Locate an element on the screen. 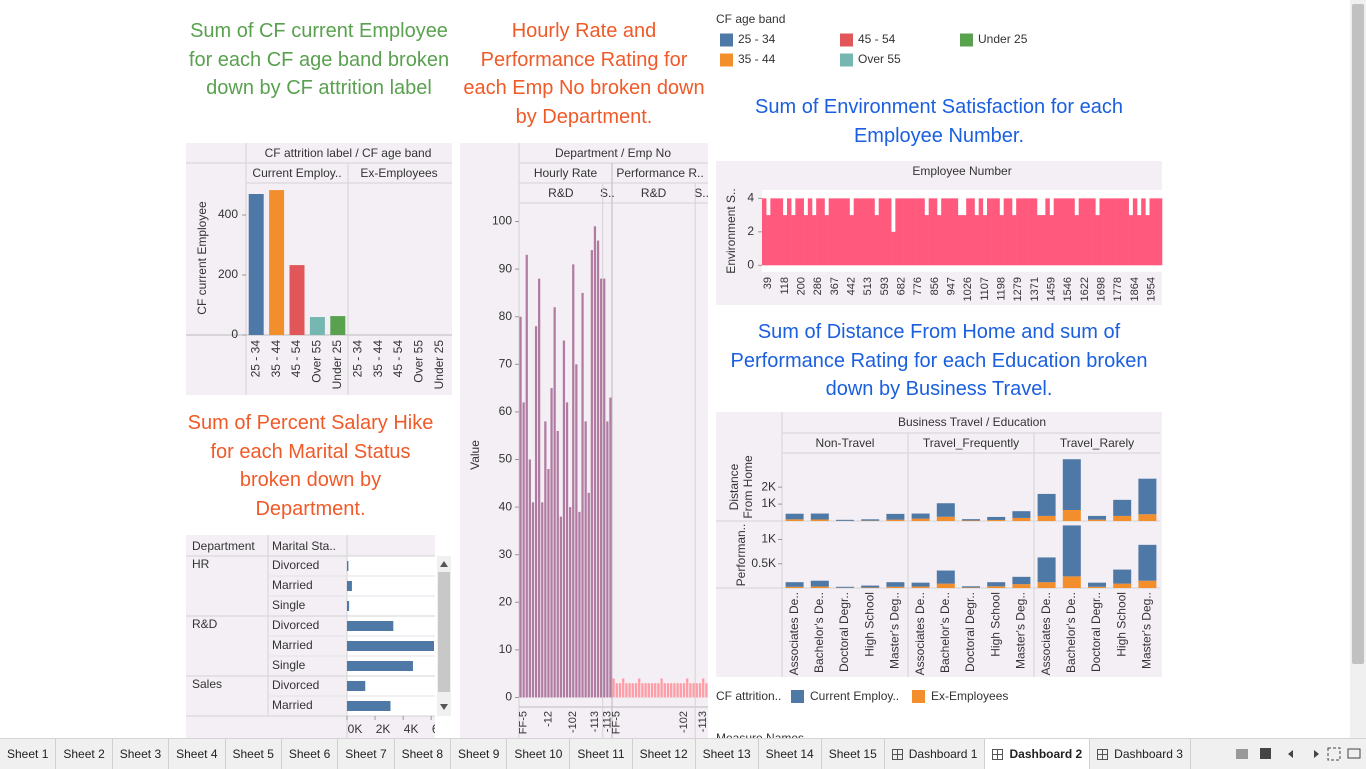 The width and height of the screenshot is (1366, 769). tab: Sheet 10 is located at coordinates (538, 754).